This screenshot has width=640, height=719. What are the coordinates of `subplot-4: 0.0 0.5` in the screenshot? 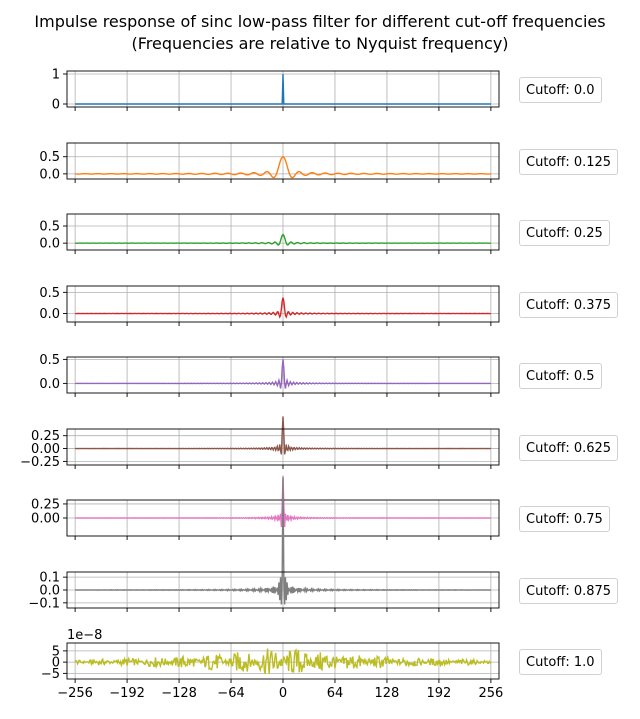 It's located at (269, 375).